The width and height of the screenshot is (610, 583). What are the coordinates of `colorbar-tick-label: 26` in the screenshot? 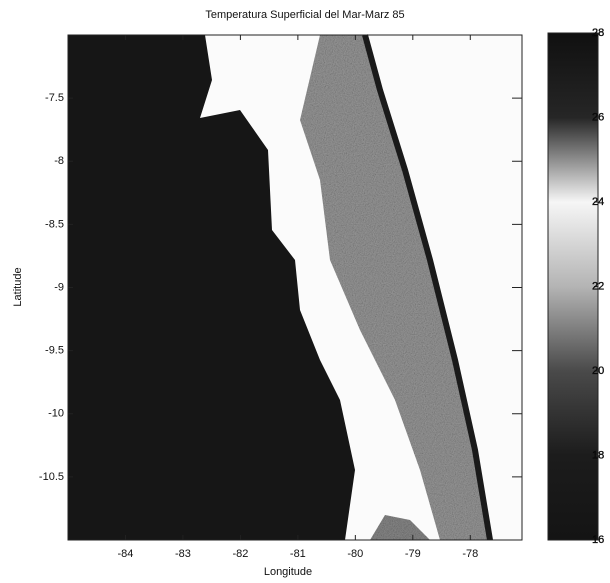 It's located at (598, 117).